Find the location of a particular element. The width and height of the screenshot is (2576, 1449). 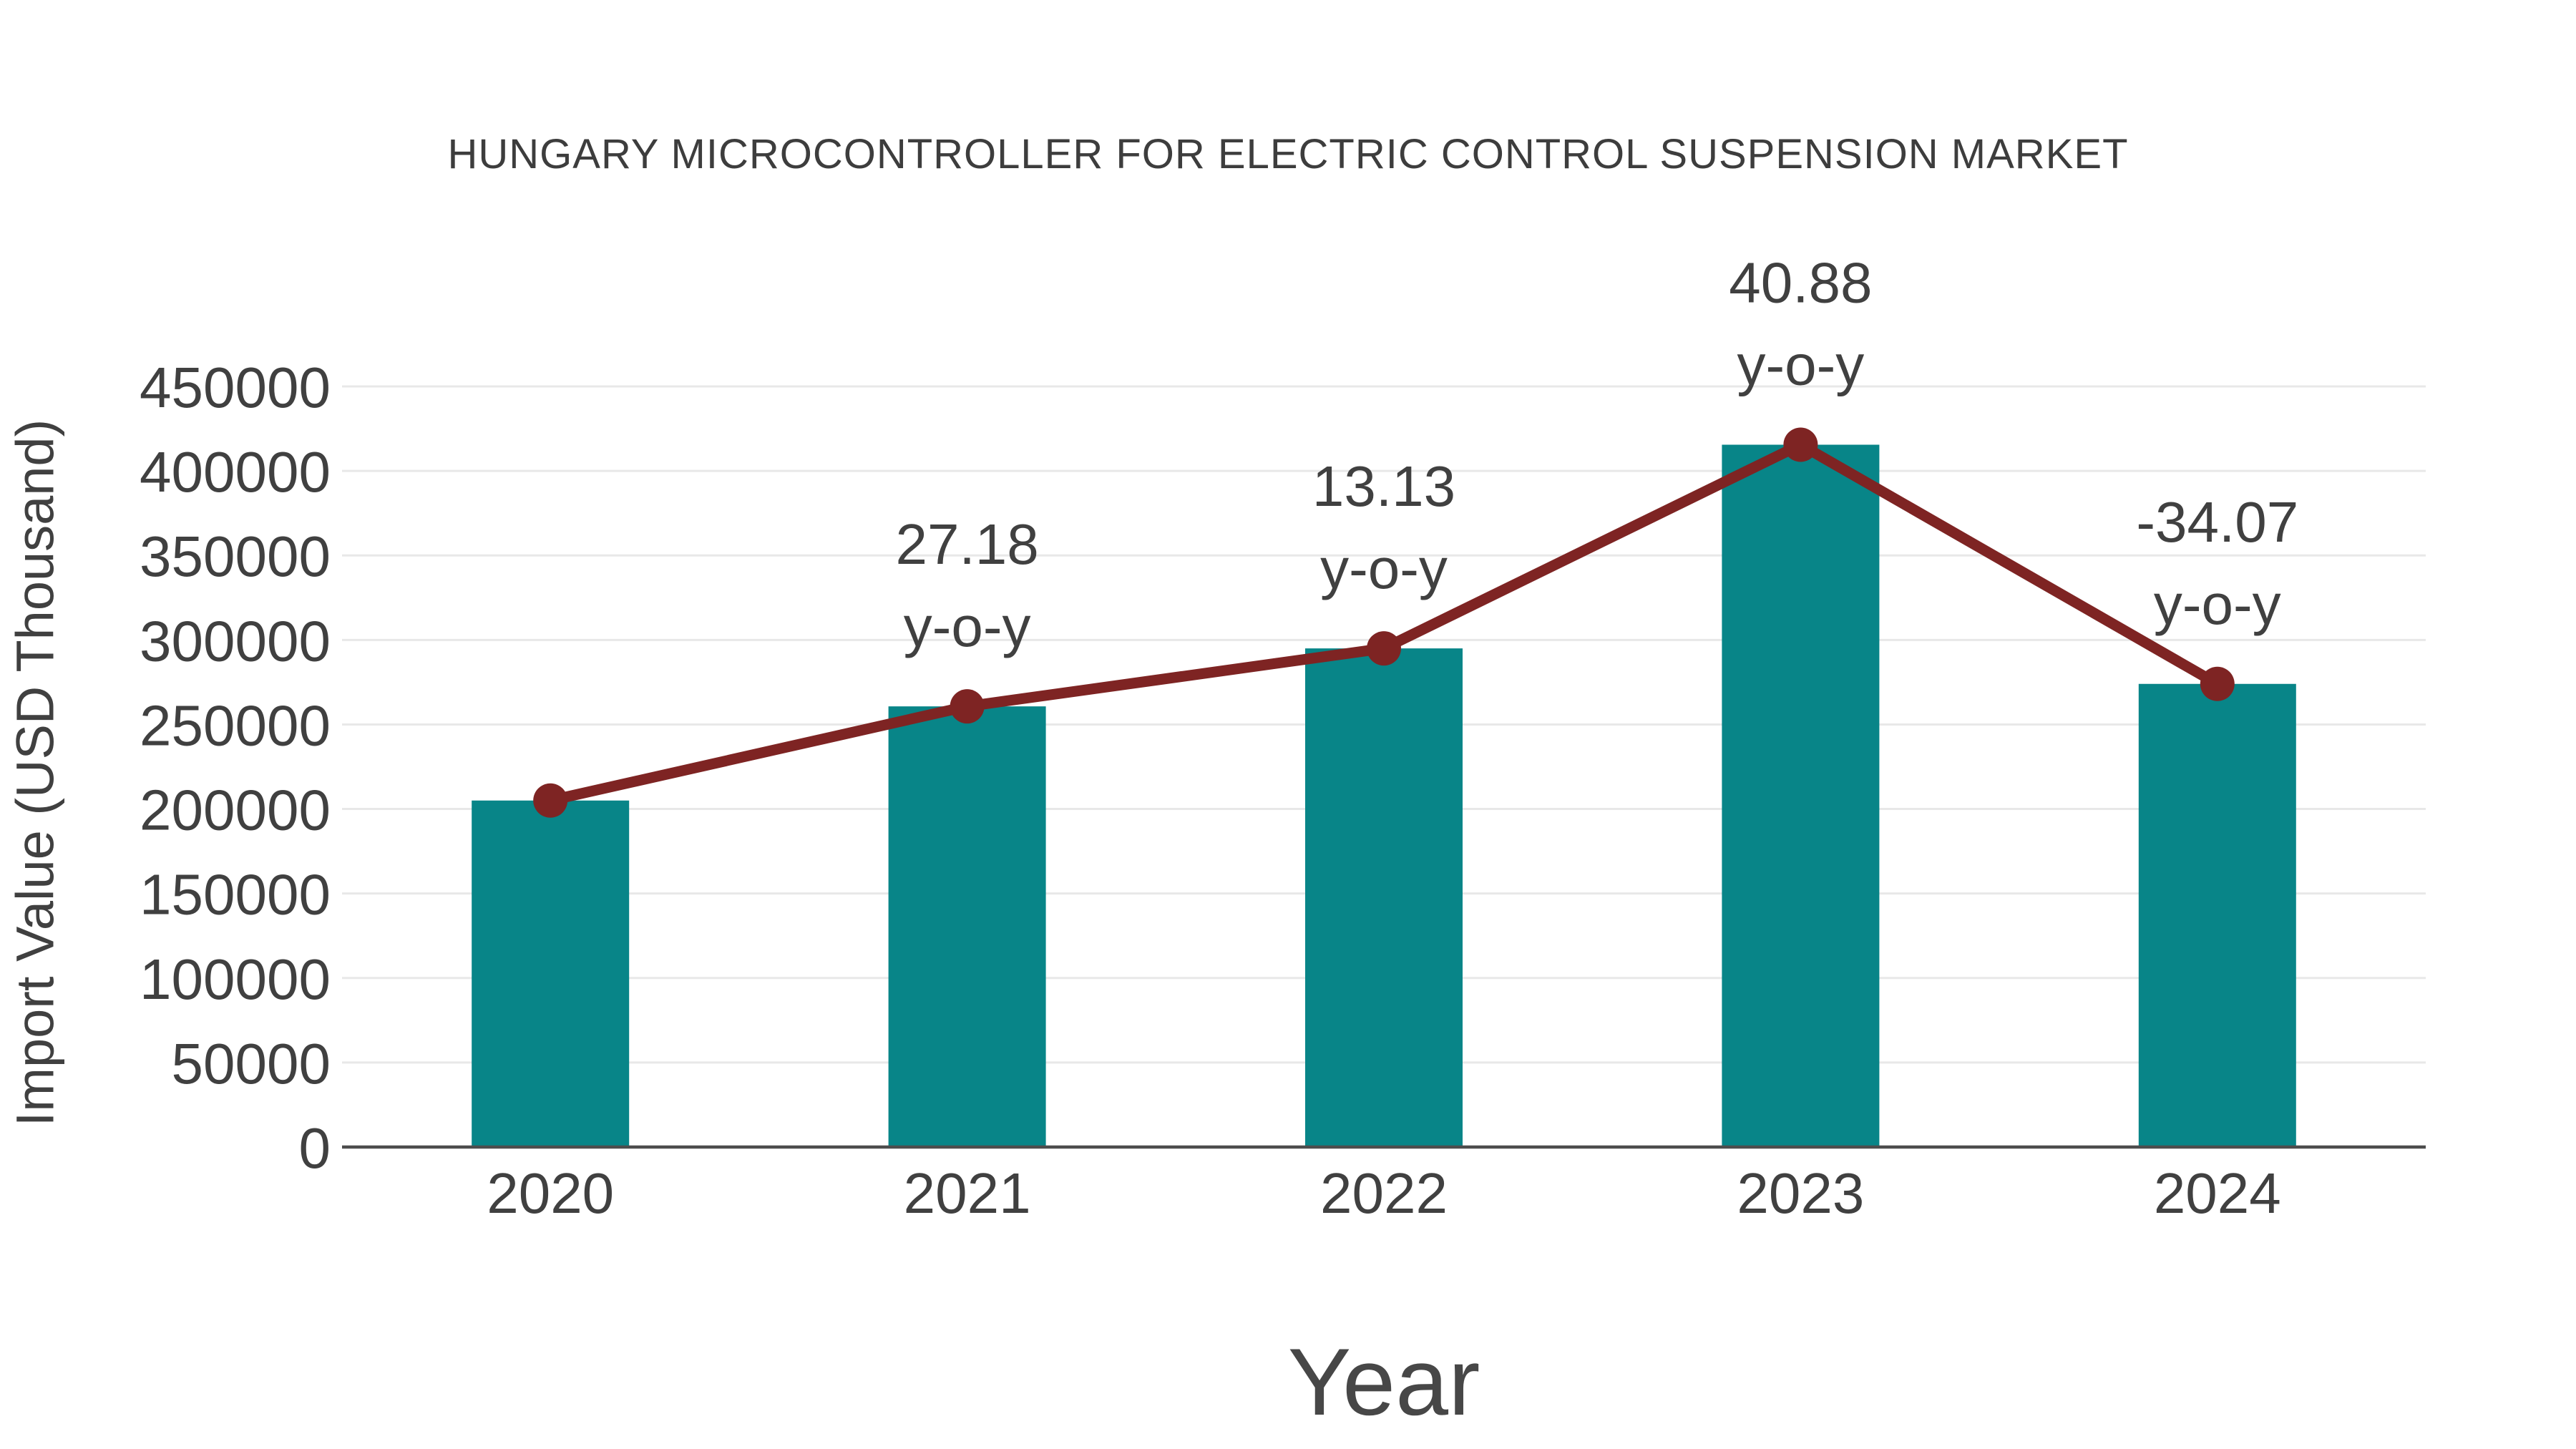

marker-2021 is located at coordinates (967, 706).